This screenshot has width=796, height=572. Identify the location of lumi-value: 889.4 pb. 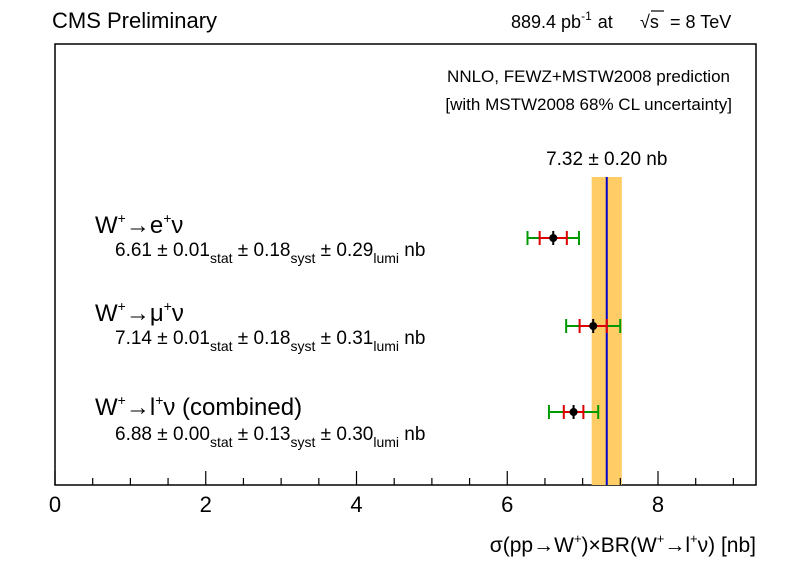
(546, 22).